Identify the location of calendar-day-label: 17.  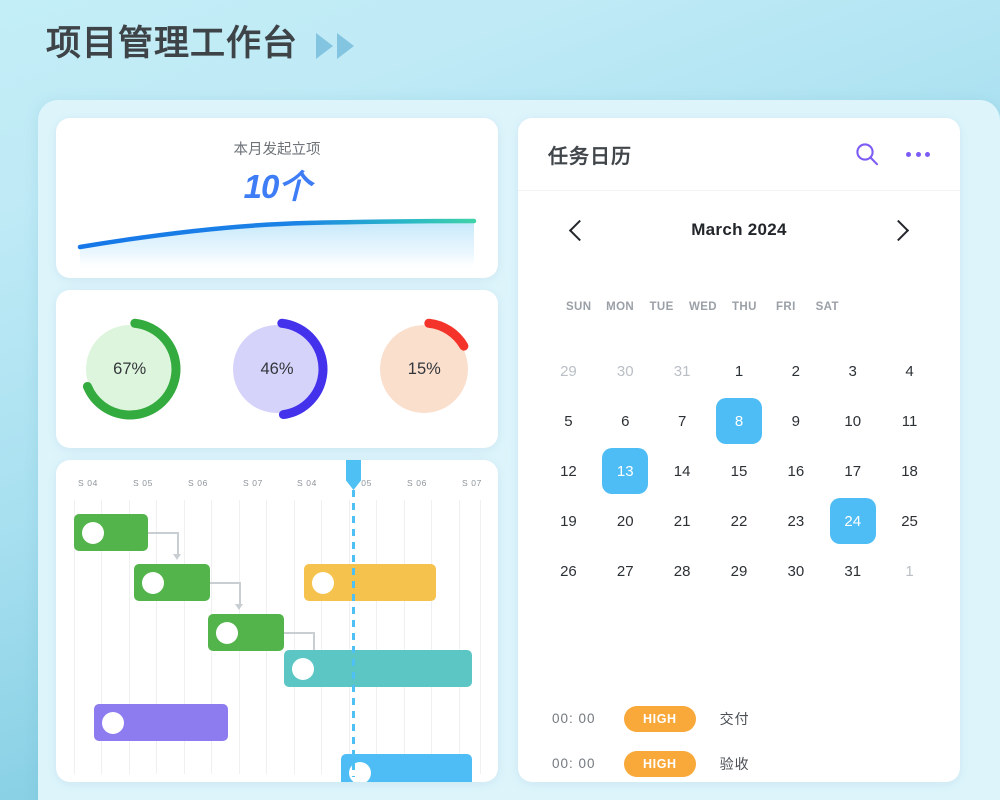
(853, 471).